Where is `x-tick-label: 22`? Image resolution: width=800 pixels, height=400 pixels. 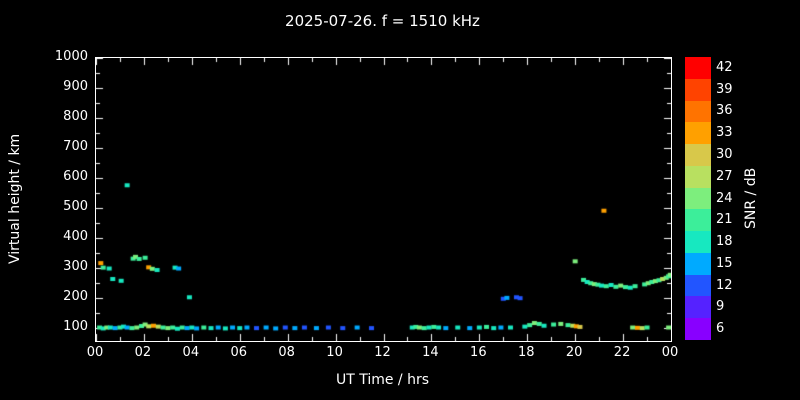 x-tick-label: 22 is located at coordinates (622, 352).